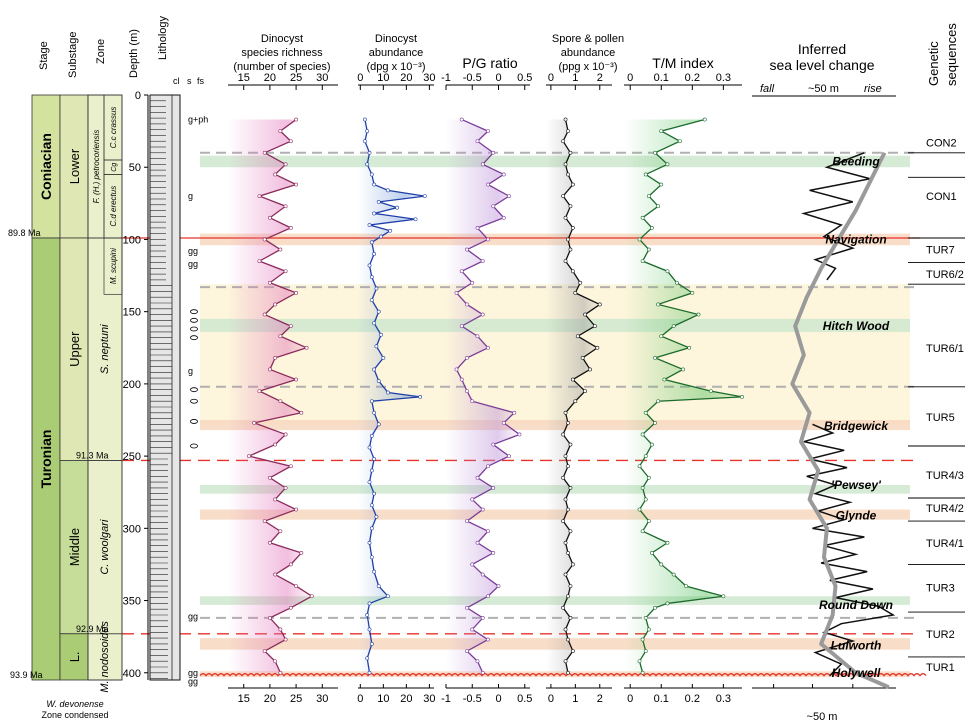 The height and width of the screenshot is (727, 967). Describe the element at coordinates (132, 385) in the screenshot. I see `depth-tick-label-4: 200` at that location.